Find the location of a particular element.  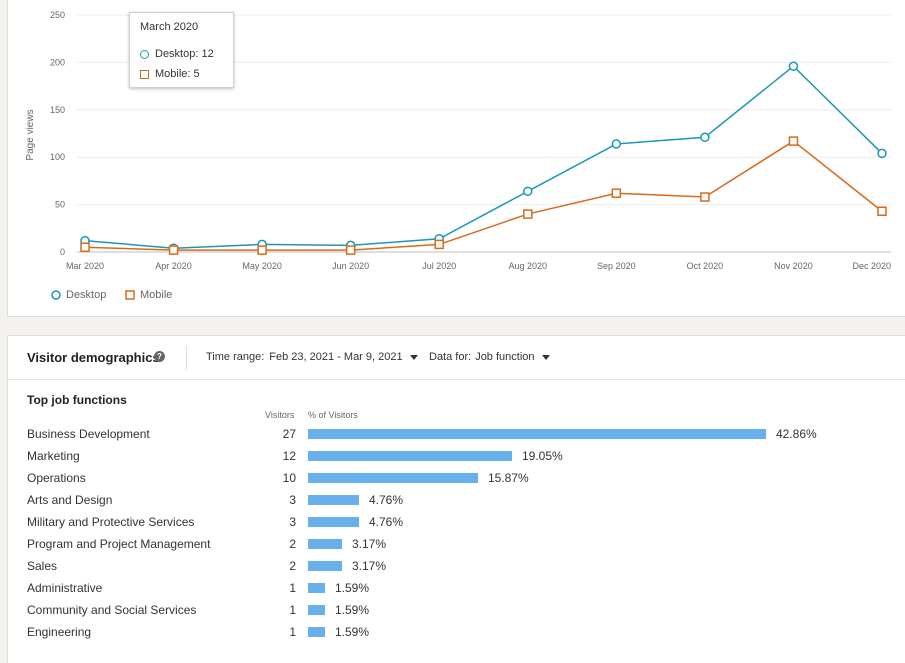

x-tick-label: May 2020 is located at coordinates (262, 266).